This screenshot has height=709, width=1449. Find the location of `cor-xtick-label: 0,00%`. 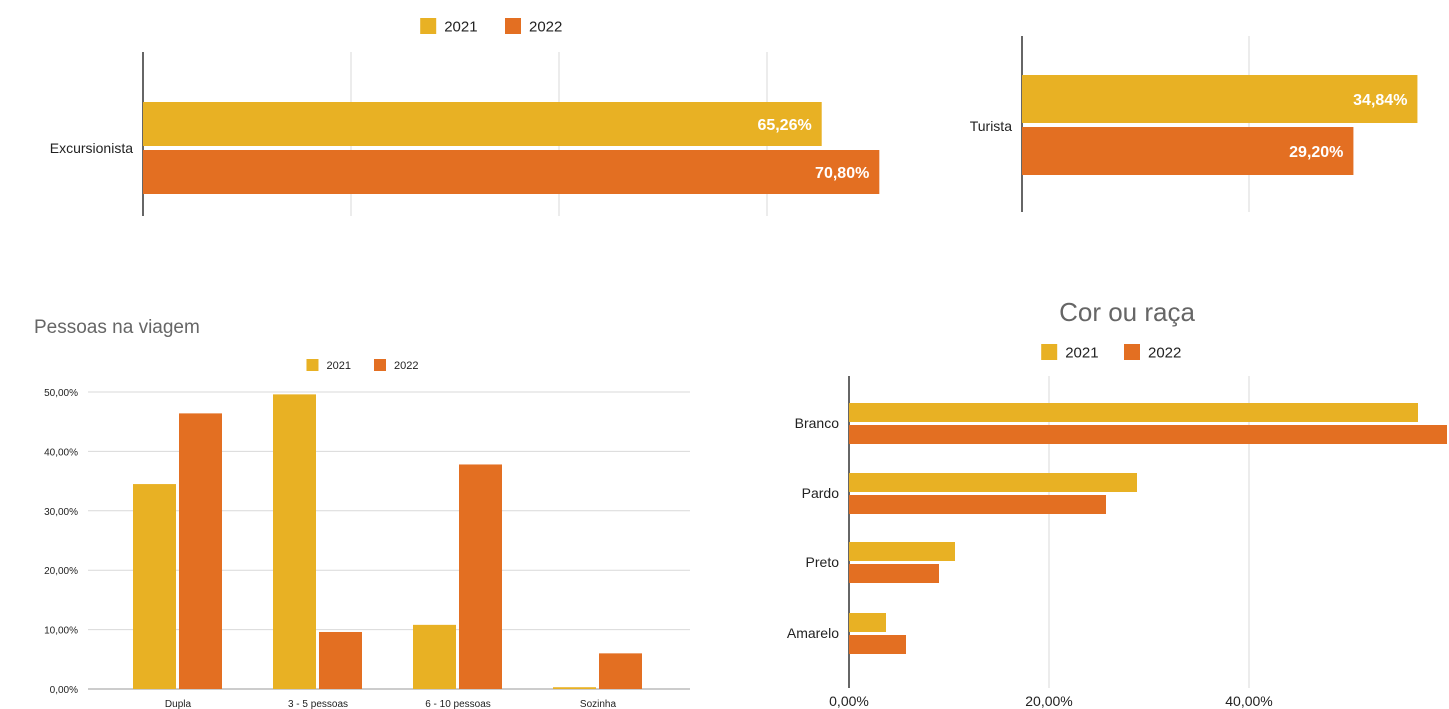

cor-xtick-label: 0,00% is located at coordinates (849, 701).